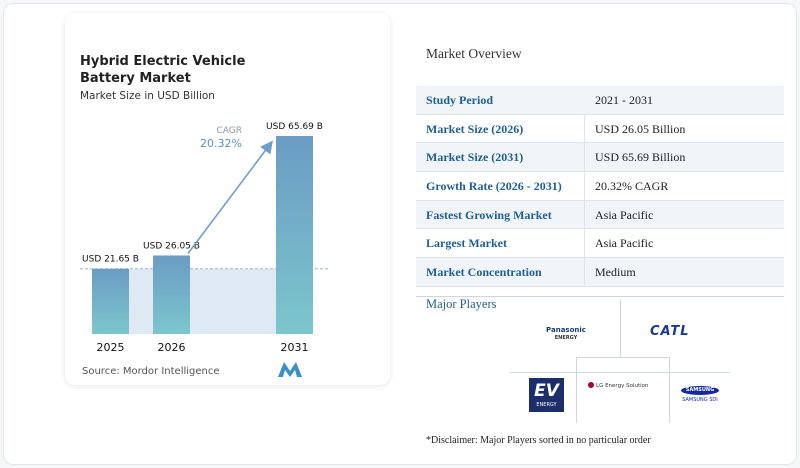 Image resolution: width=800 pixels, height=468 pixels. Describe the element at coordinates (566, 338) in the screenshot. I see `panasonic-sub: ENERGY` at that location.